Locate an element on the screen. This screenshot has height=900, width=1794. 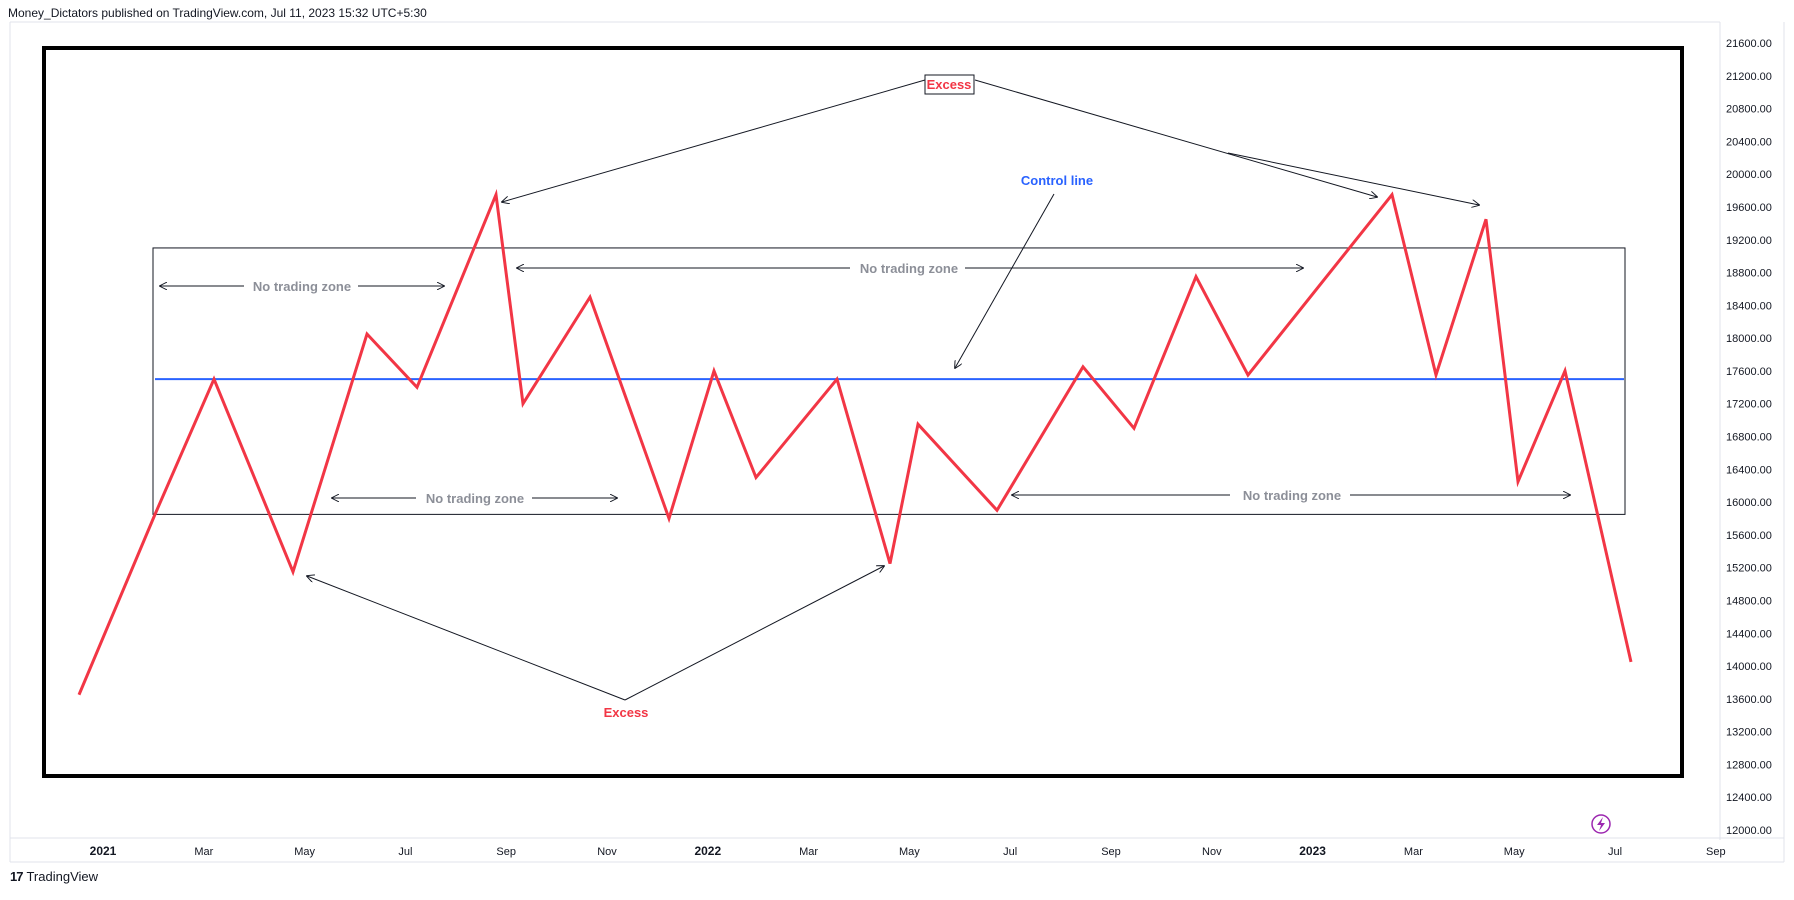
price-tick-label: 14000.00 is located at coordinates (1749, 667).